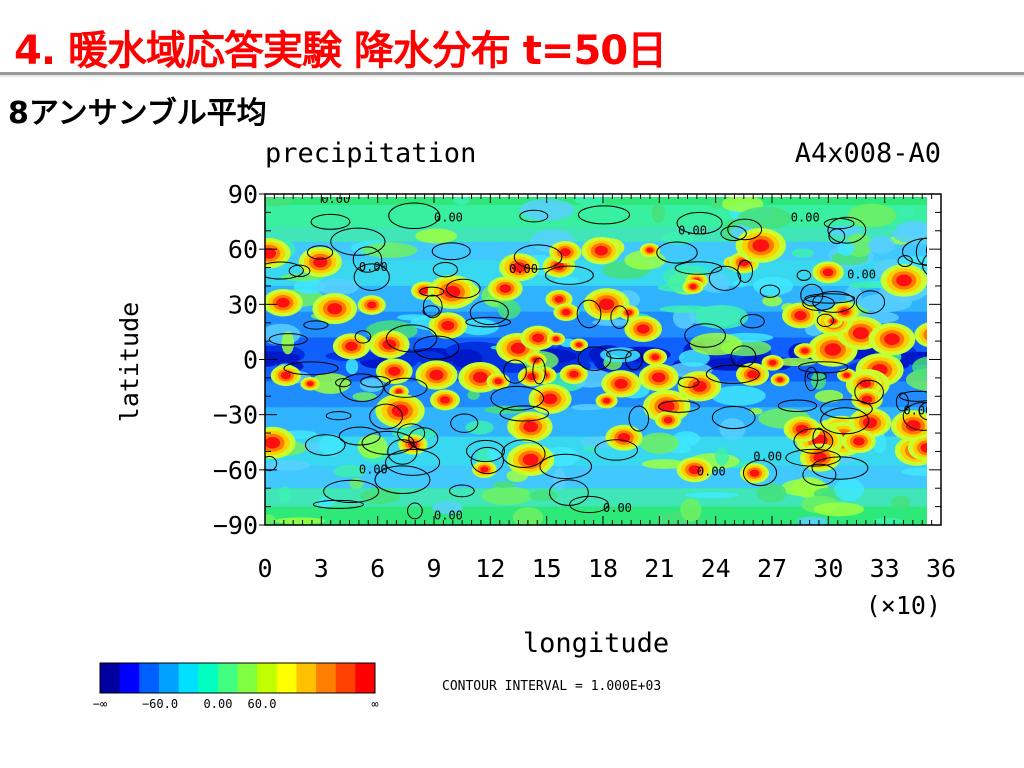 This screenshot has width=1024, height=768. Describe the element at coordinates (596, 515) in the screenshot. I see `field-band` at that location.